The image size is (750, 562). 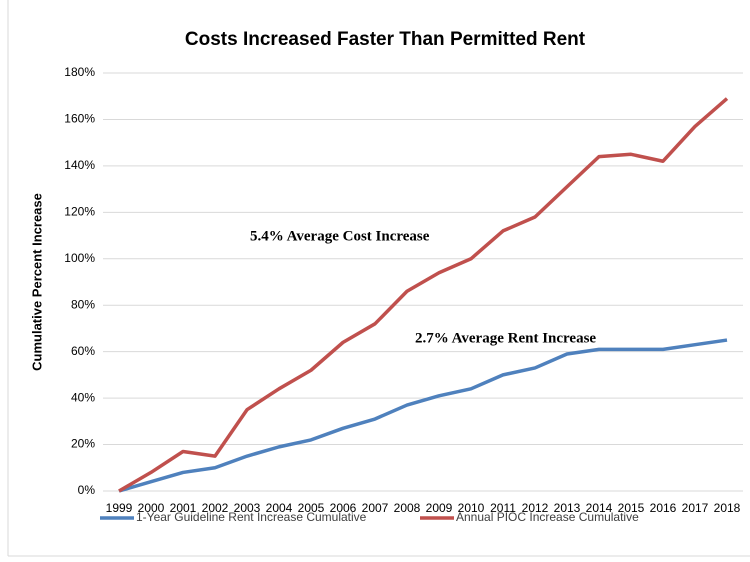 I want to click on y-tick-label: 120%, so click(x=79, y=212).